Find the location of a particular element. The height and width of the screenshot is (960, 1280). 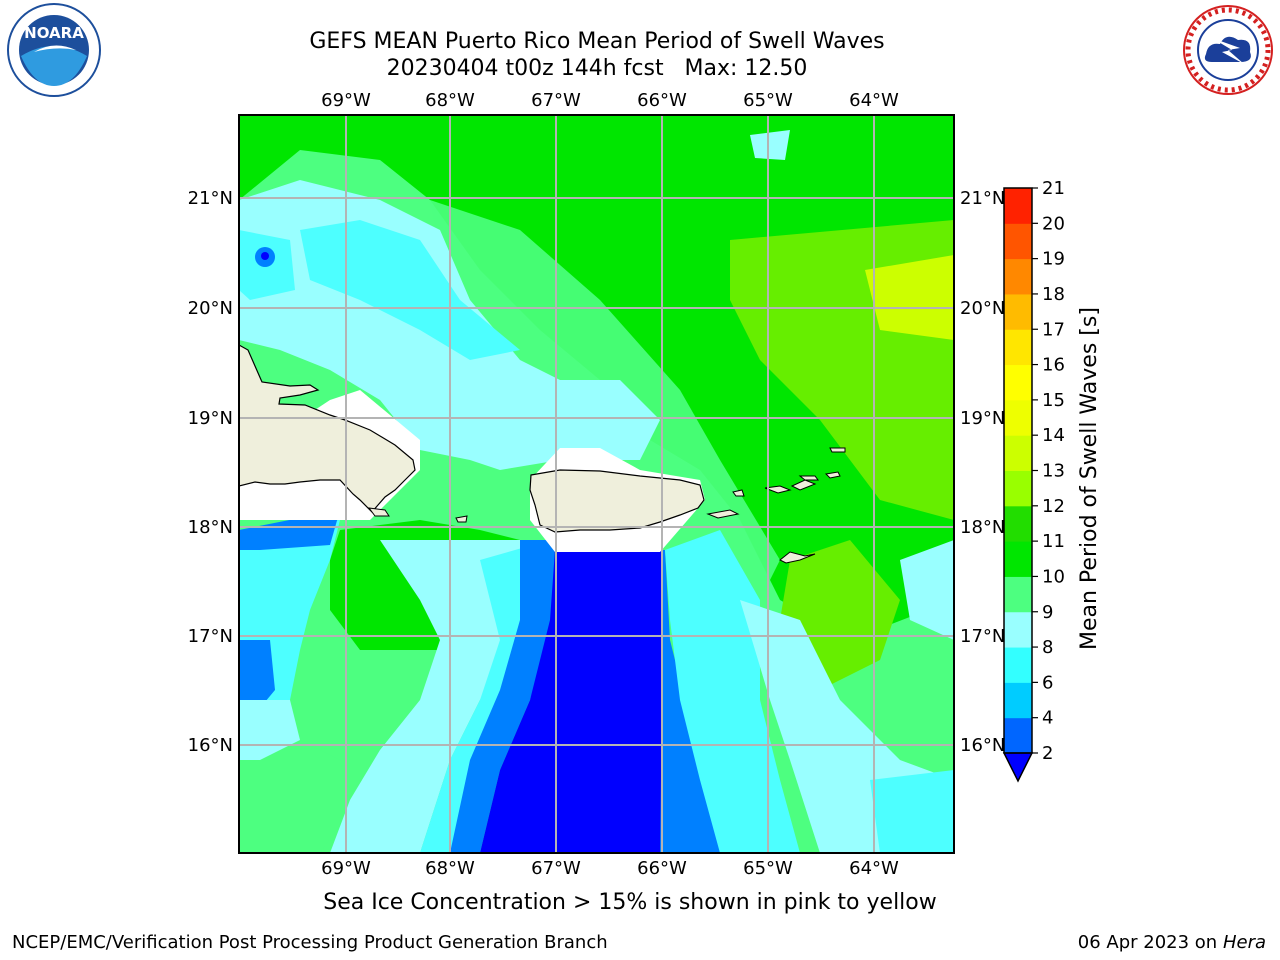

colorbar-ticks: 2 4 6 8 9 10 11 12 13 14 15 16 17 18 19 20 21 is located at coordinates (1048, 472).